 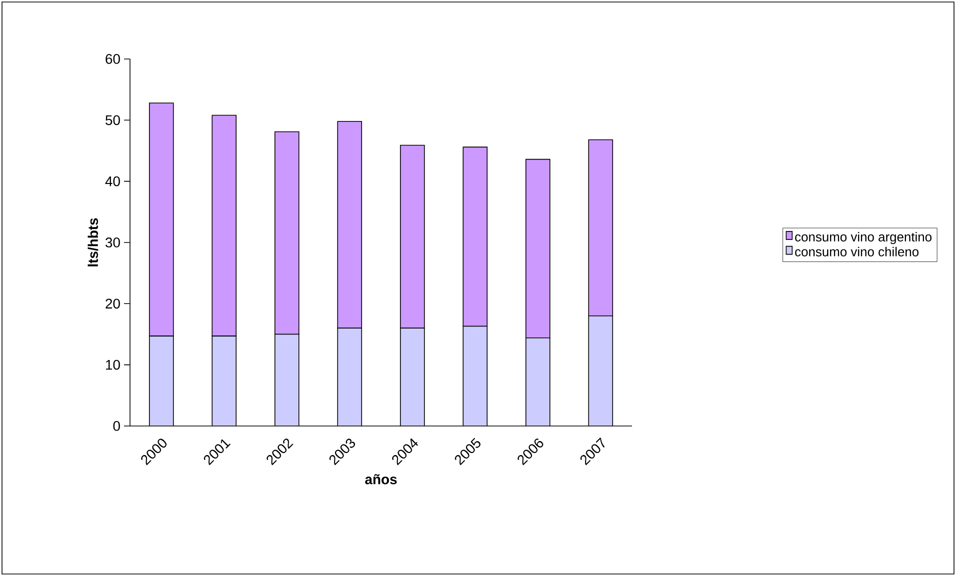 I want to click on legend-label: consumo vino argentino, so click(x=863, y=238).